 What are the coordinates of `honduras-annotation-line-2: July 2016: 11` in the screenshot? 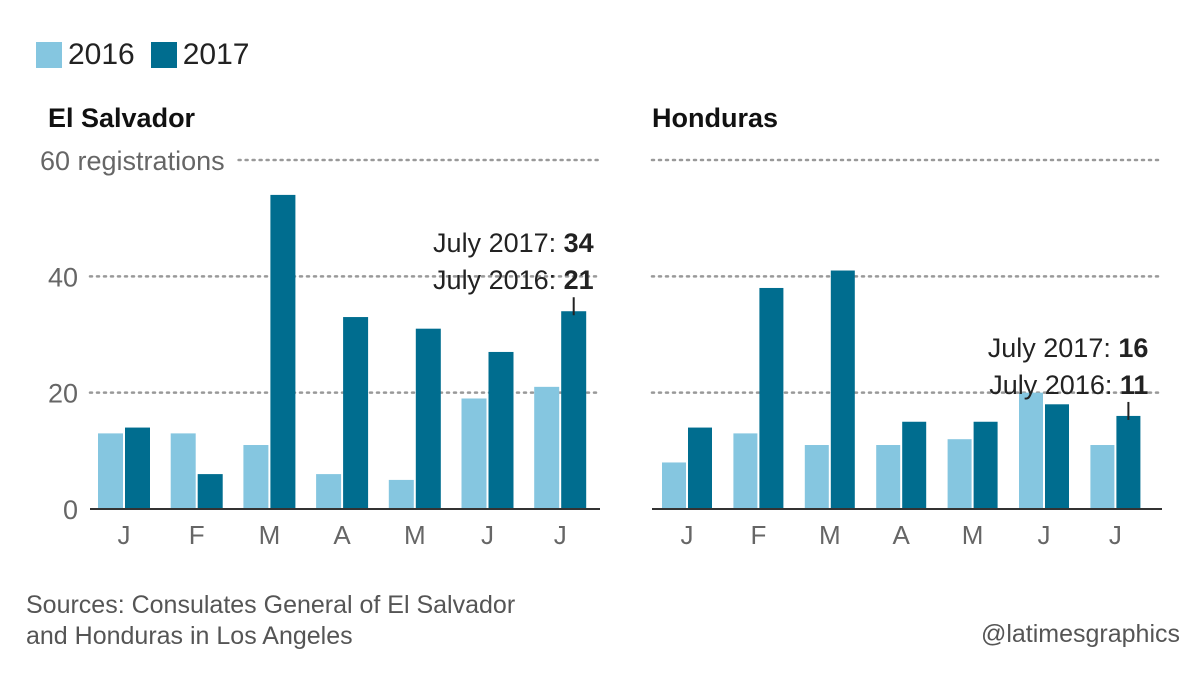 It's located at (1068, 385).